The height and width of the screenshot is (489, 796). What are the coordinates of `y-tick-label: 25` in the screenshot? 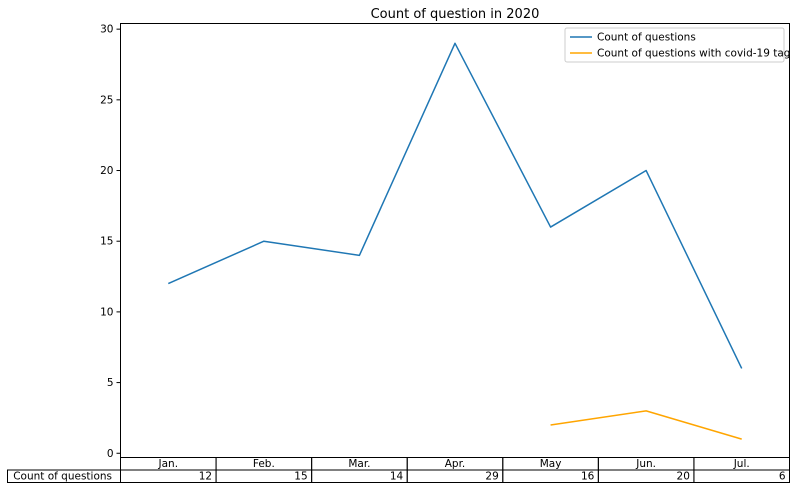 It's located at (106, 100).